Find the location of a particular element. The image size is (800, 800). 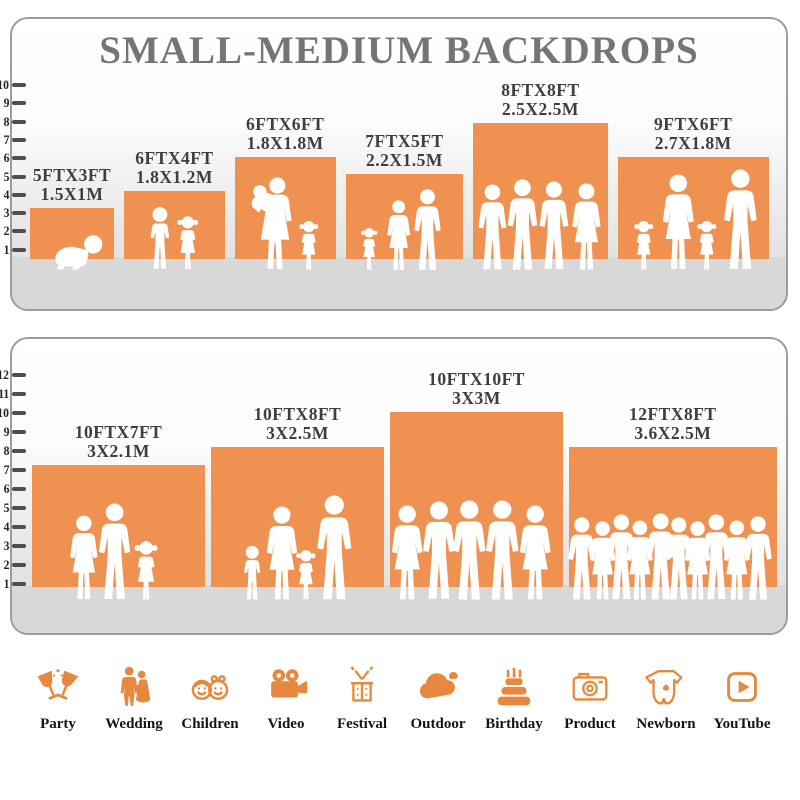

product-icon is located at coordinates (590, 686).